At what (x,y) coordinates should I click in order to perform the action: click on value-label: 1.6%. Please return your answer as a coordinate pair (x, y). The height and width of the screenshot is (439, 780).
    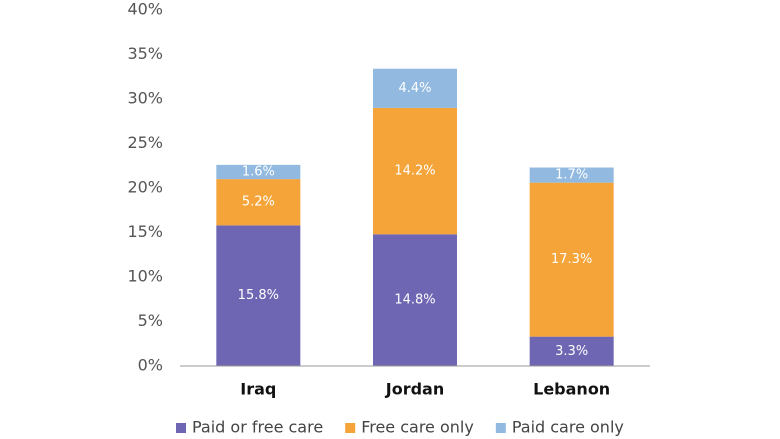
    Looking at the image, I should click on (258, 171).